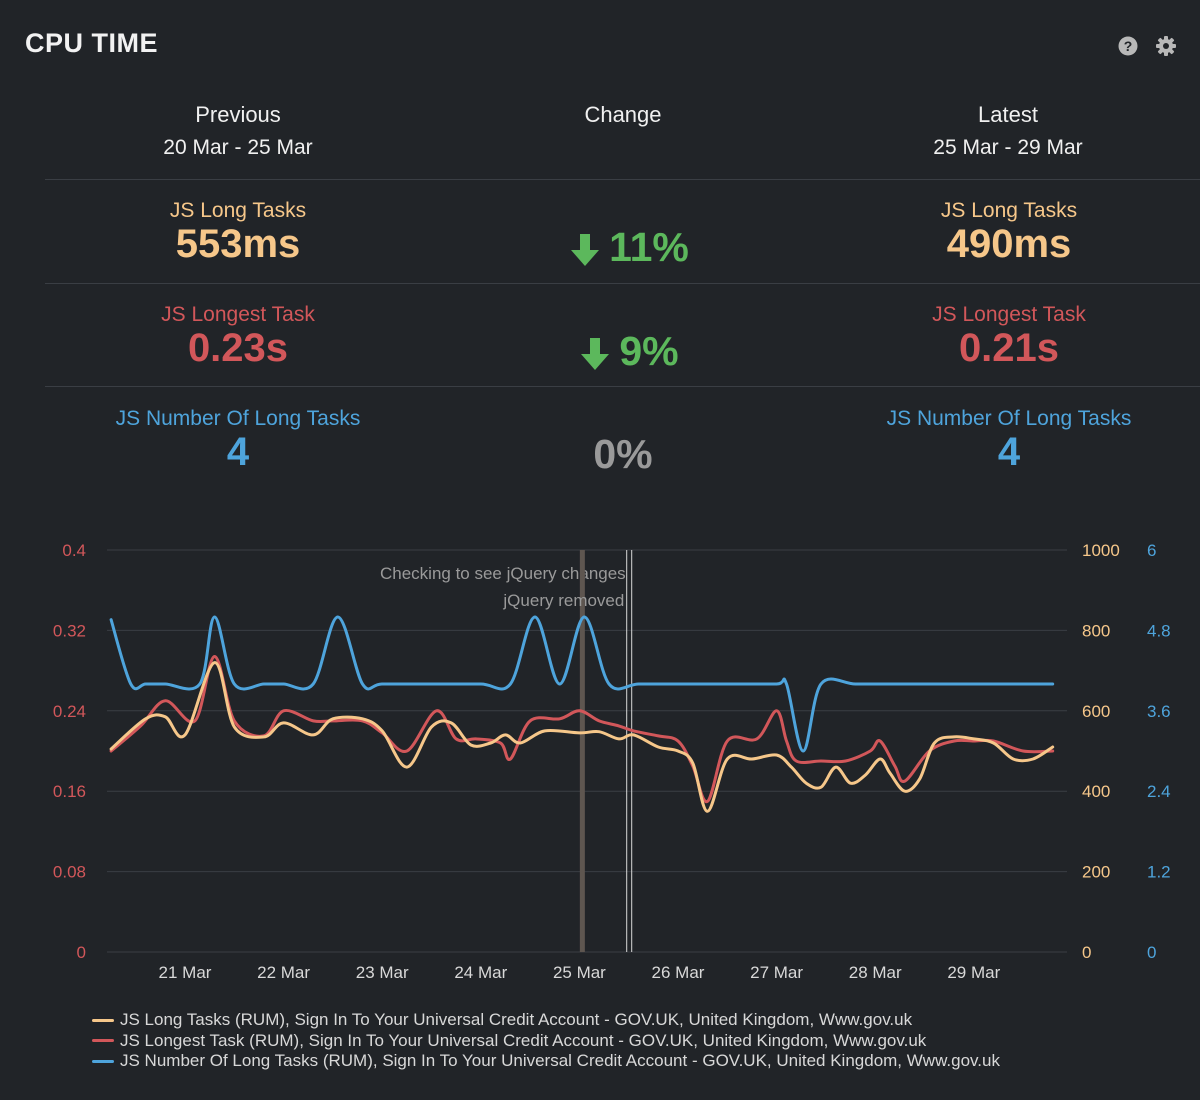 This screenshot has width=1200, height=1100. What do you see at coordinates (1151, 952) in the screenshot?
I see `y-tick-label-right-count: 0` at bounding box center [1151, 952].